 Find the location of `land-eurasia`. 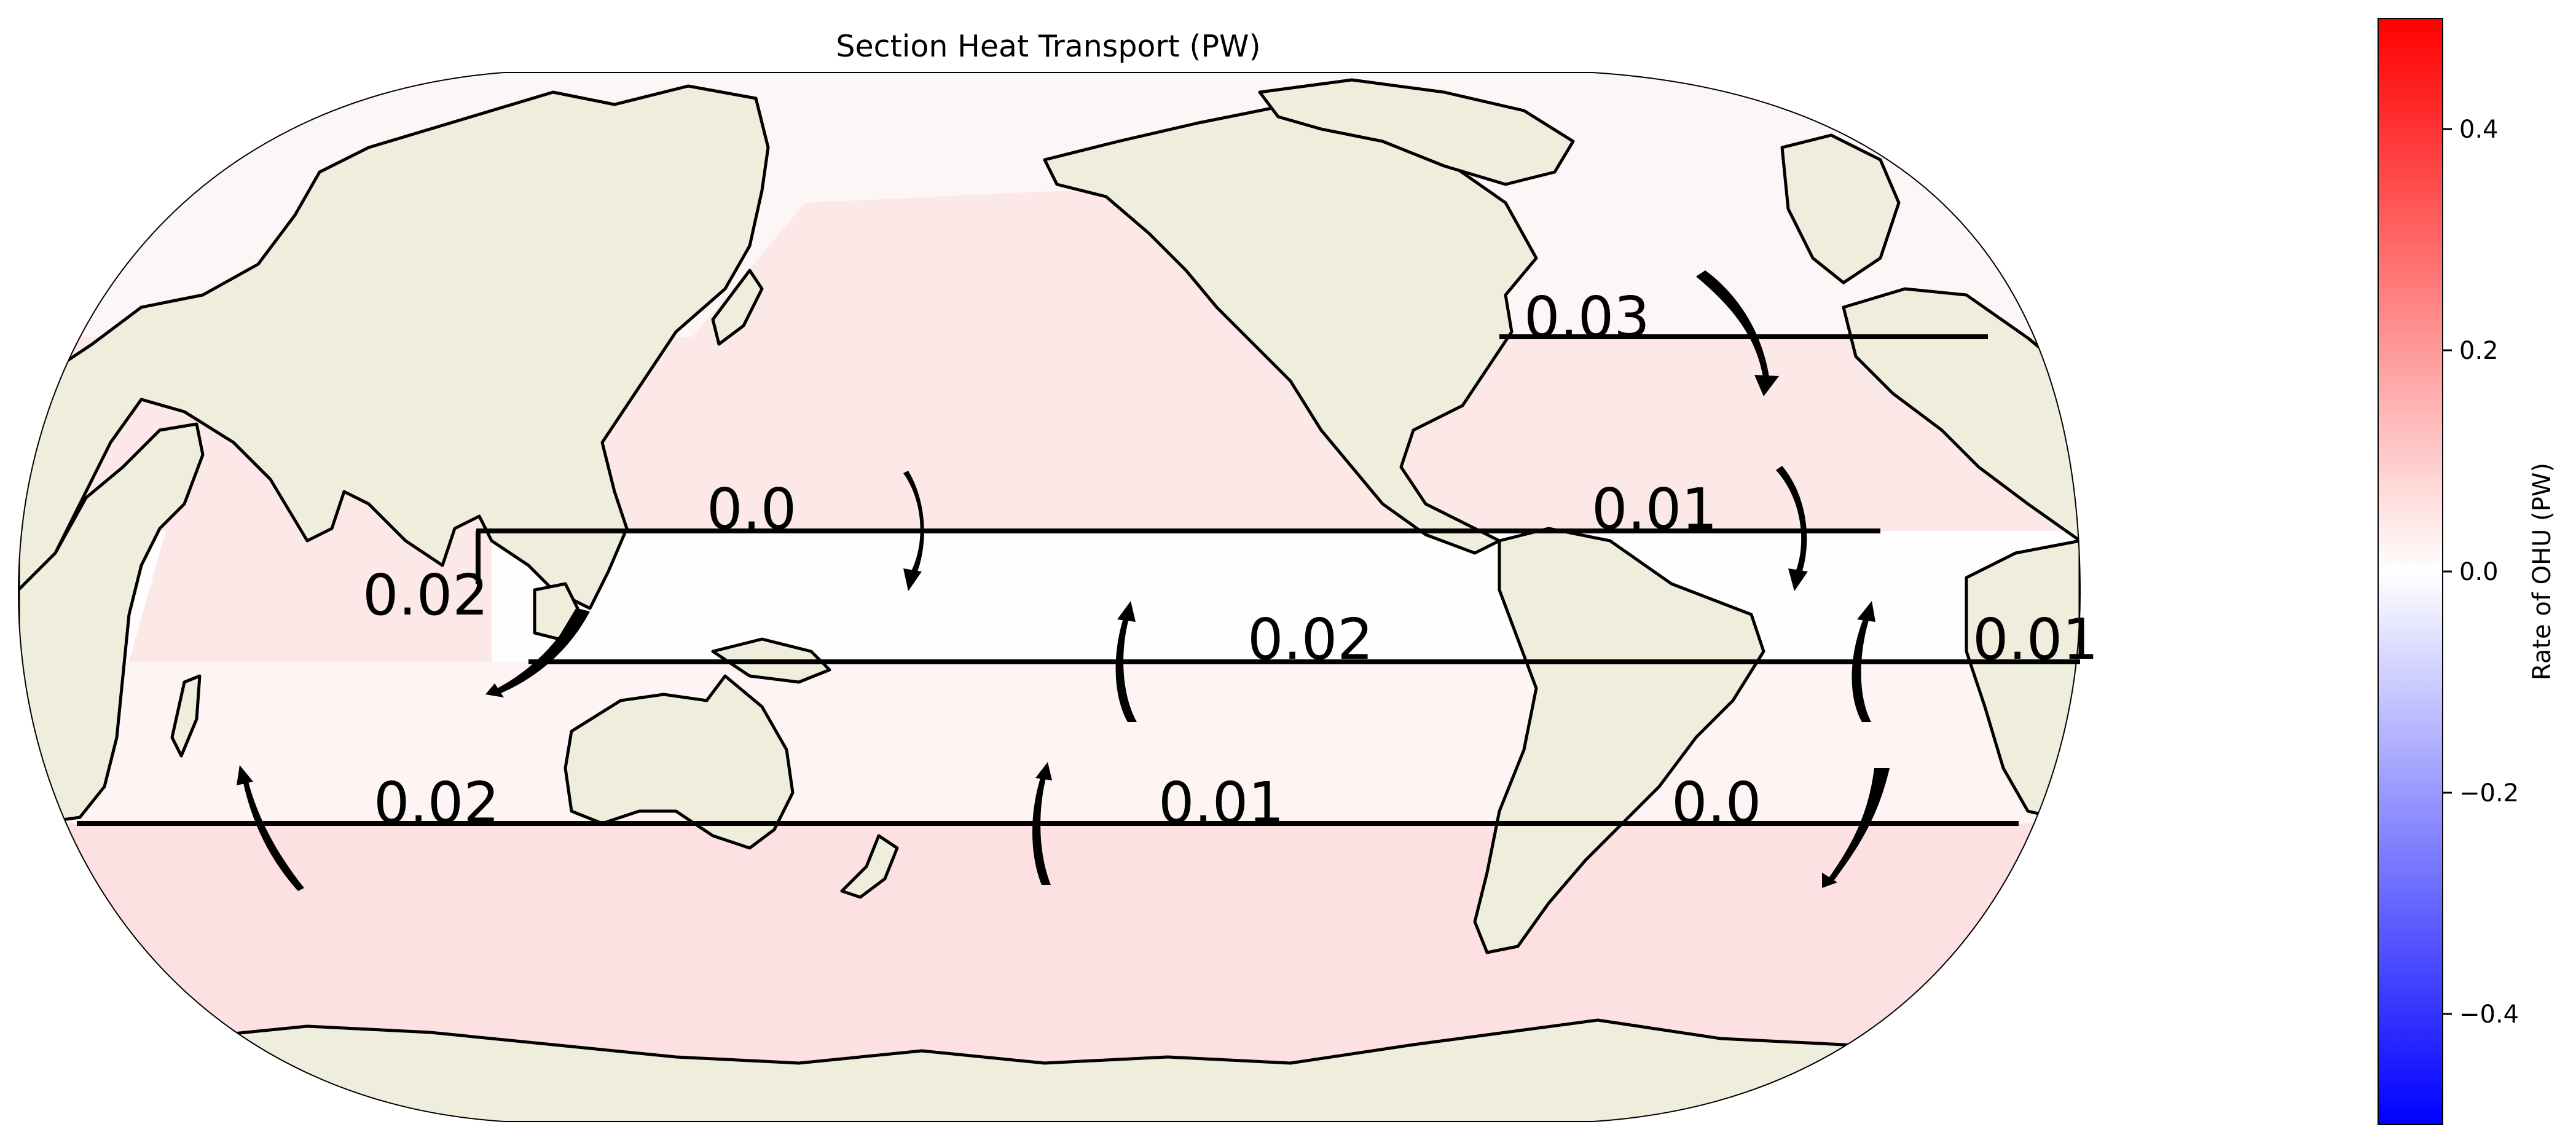

land-eurasia is located at coordinates (394, 347).